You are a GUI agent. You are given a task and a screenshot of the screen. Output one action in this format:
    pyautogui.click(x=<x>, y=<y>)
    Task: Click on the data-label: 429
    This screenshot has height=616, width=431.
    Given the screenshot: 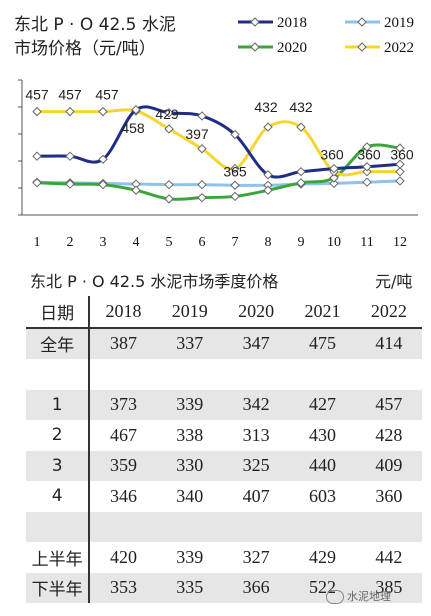 What is the action you would take?
    pyautogui.click(x=167, y=114)
    